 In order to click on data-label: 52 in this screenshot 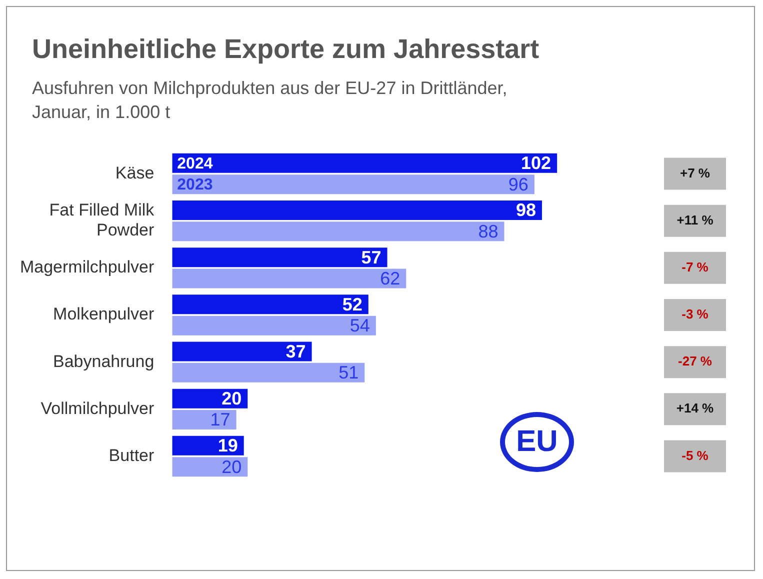, I will do `click(352, 304)`.